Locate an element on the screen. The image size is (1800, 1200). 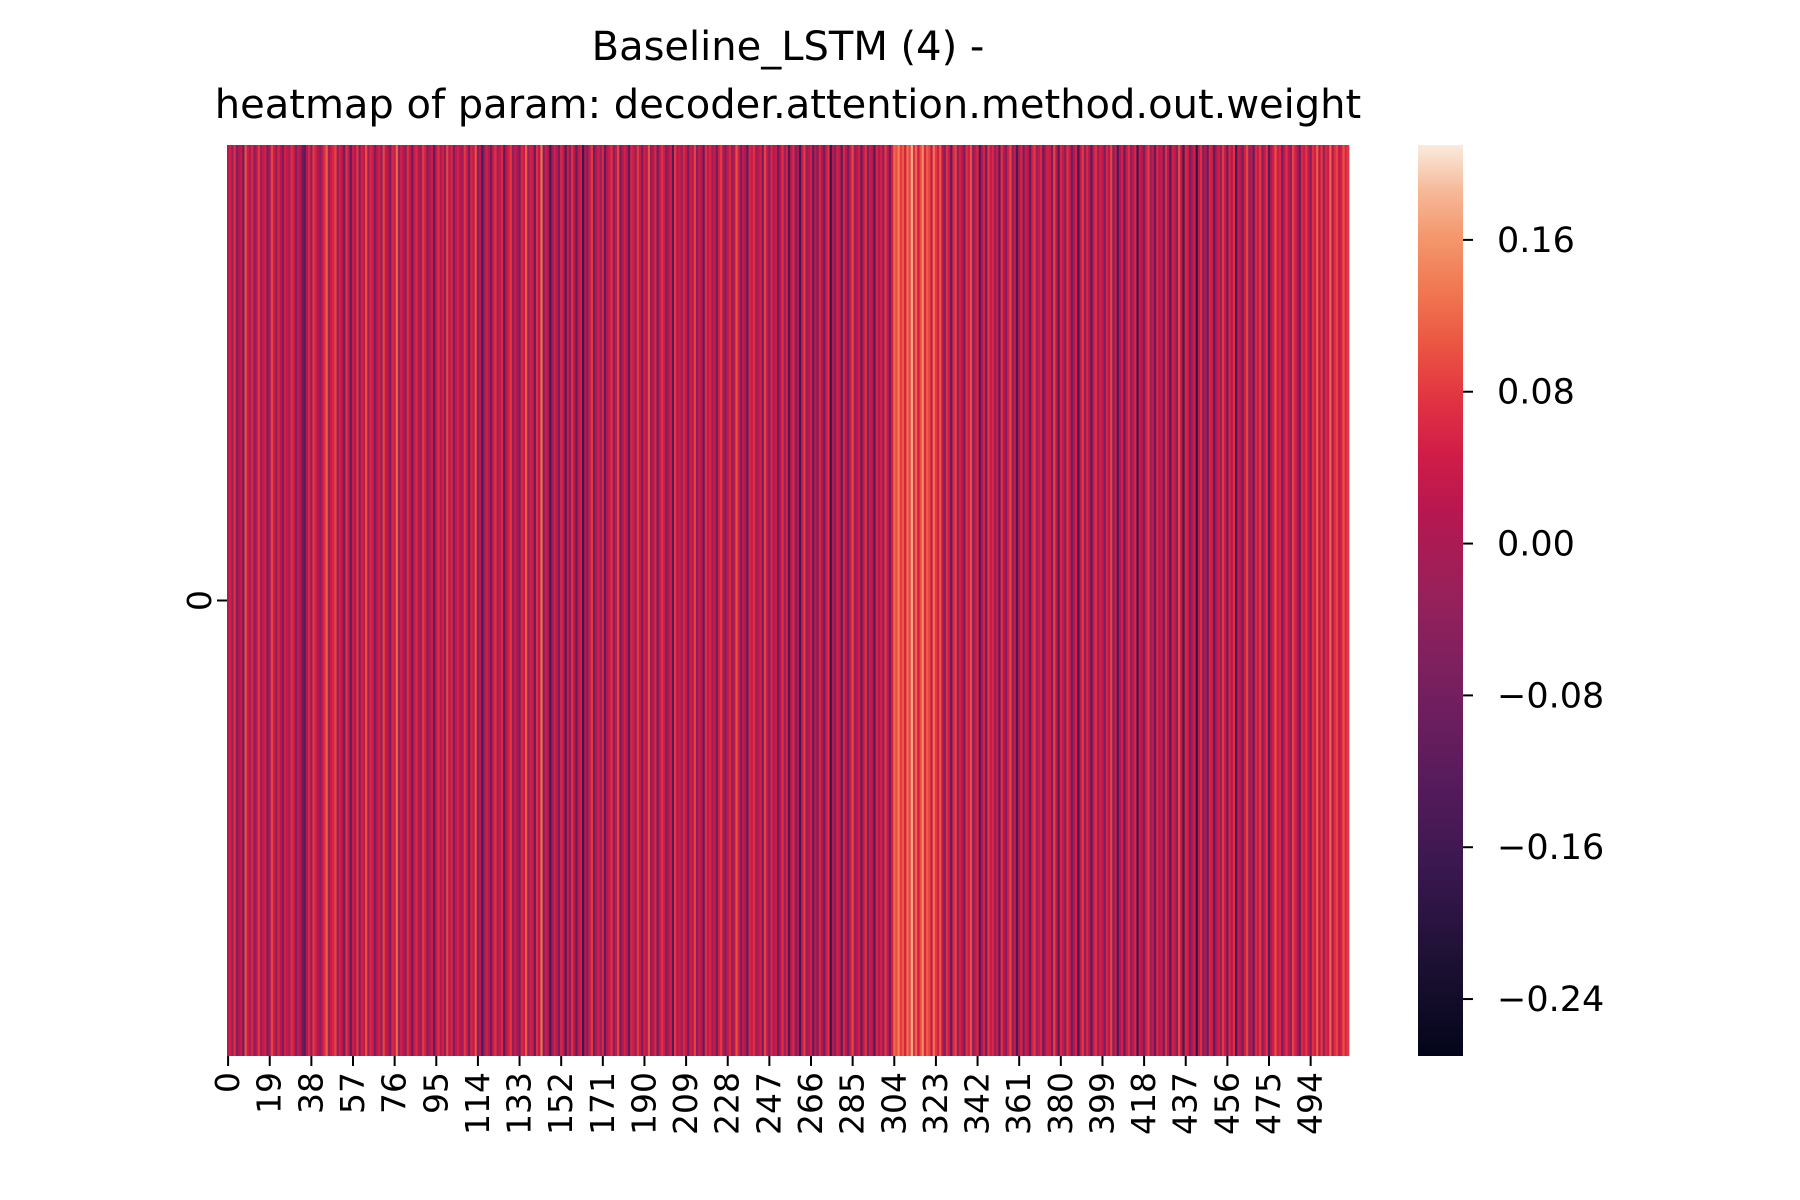
x-tick-label: 323 is located at coordinates (935, 1103).